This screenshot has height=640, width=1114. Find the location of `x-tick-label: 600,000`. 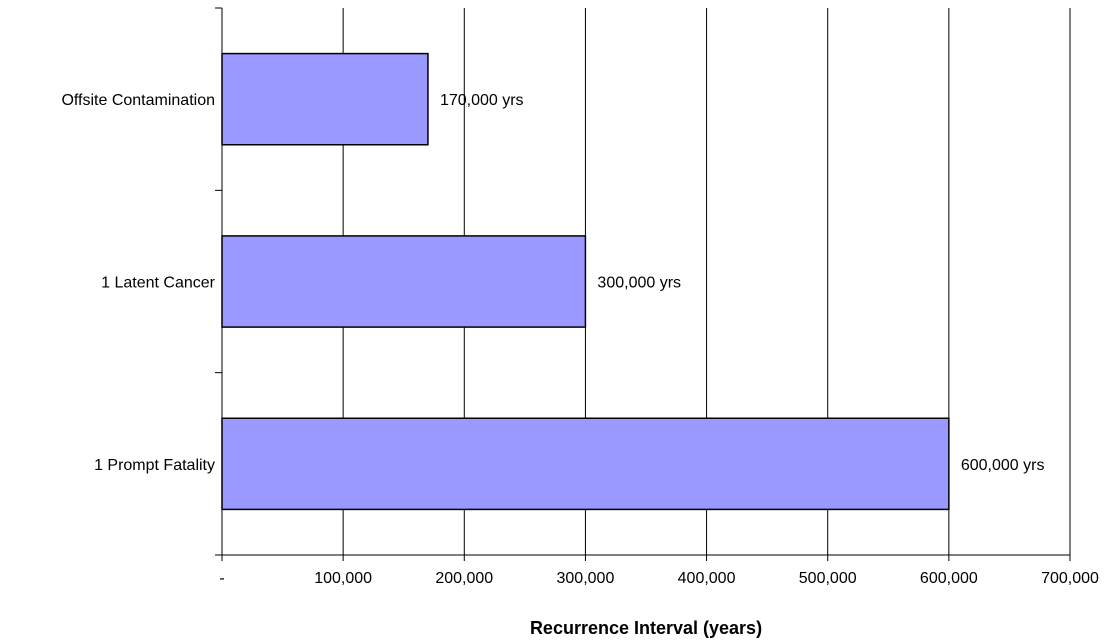

x-tick-label: 600,000 is located at coordinates (949, 578).